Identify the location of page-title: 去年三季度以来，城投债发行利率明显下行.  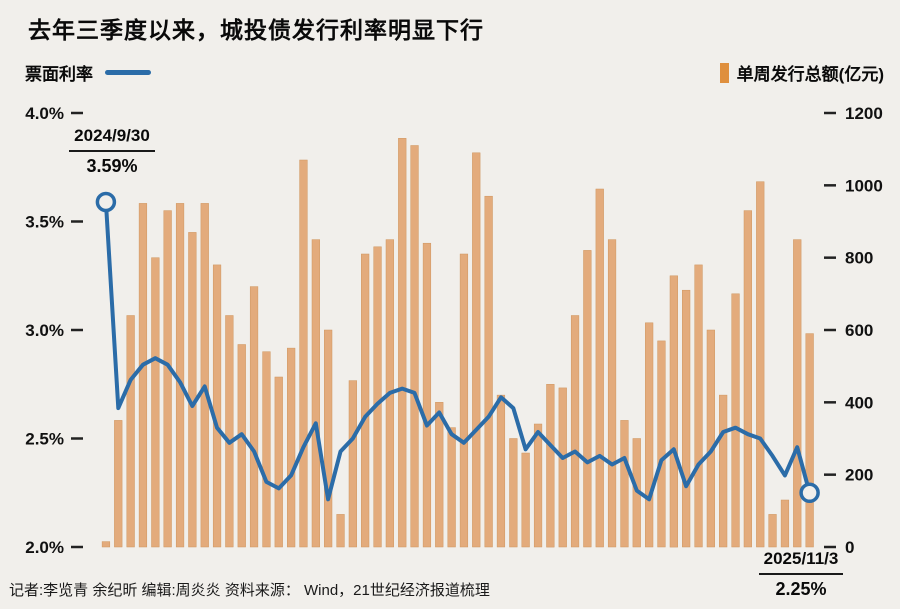
(256, 30).